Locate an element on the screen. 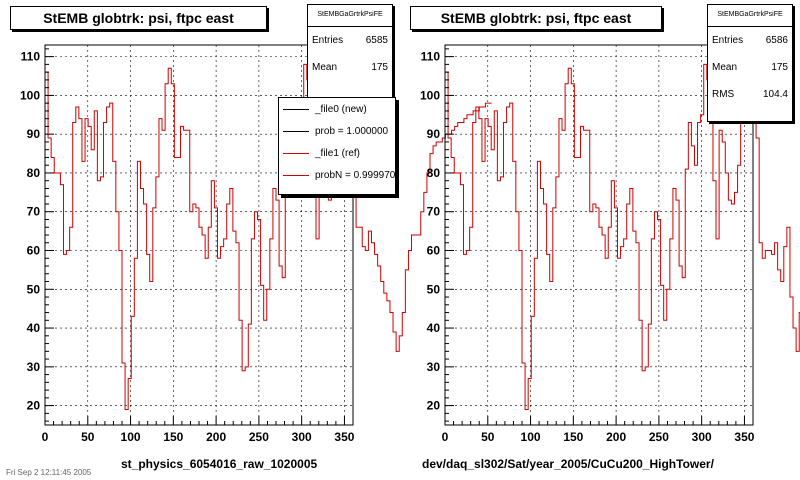  right-stats-entries: Entries 6586 is located at coordinates (750, 40).